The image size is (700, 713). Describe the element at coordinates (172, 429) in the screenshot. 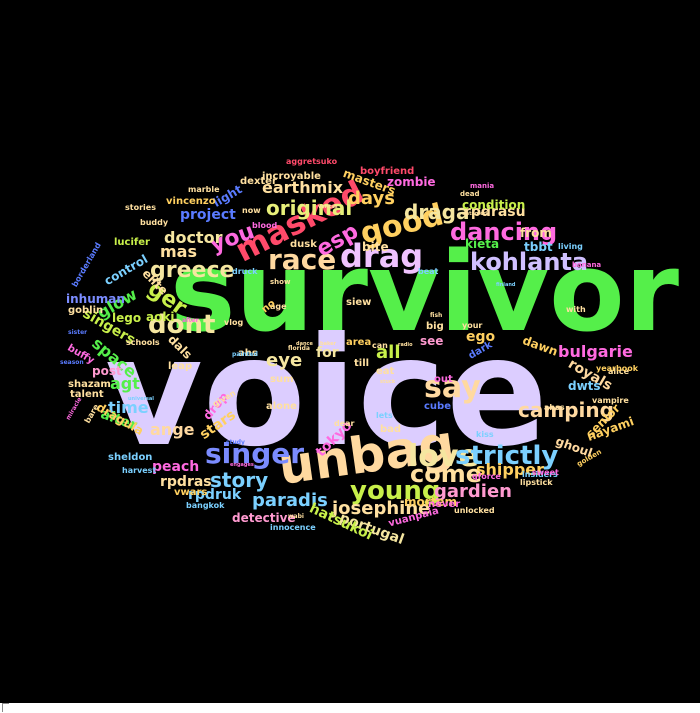

I see `word-ange: ange` at that location.